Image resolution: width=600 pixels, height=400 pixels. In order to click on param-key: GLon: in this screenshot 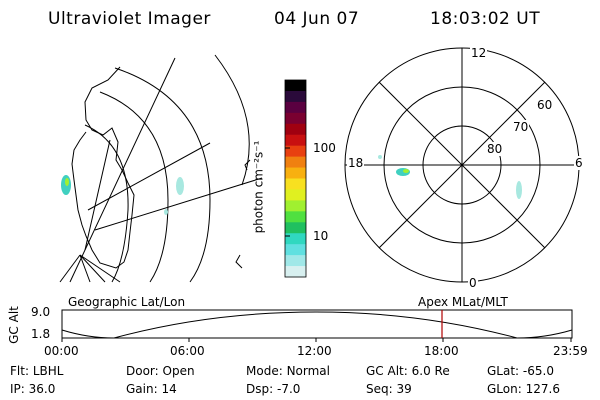, I will do `click(504, 389)`.